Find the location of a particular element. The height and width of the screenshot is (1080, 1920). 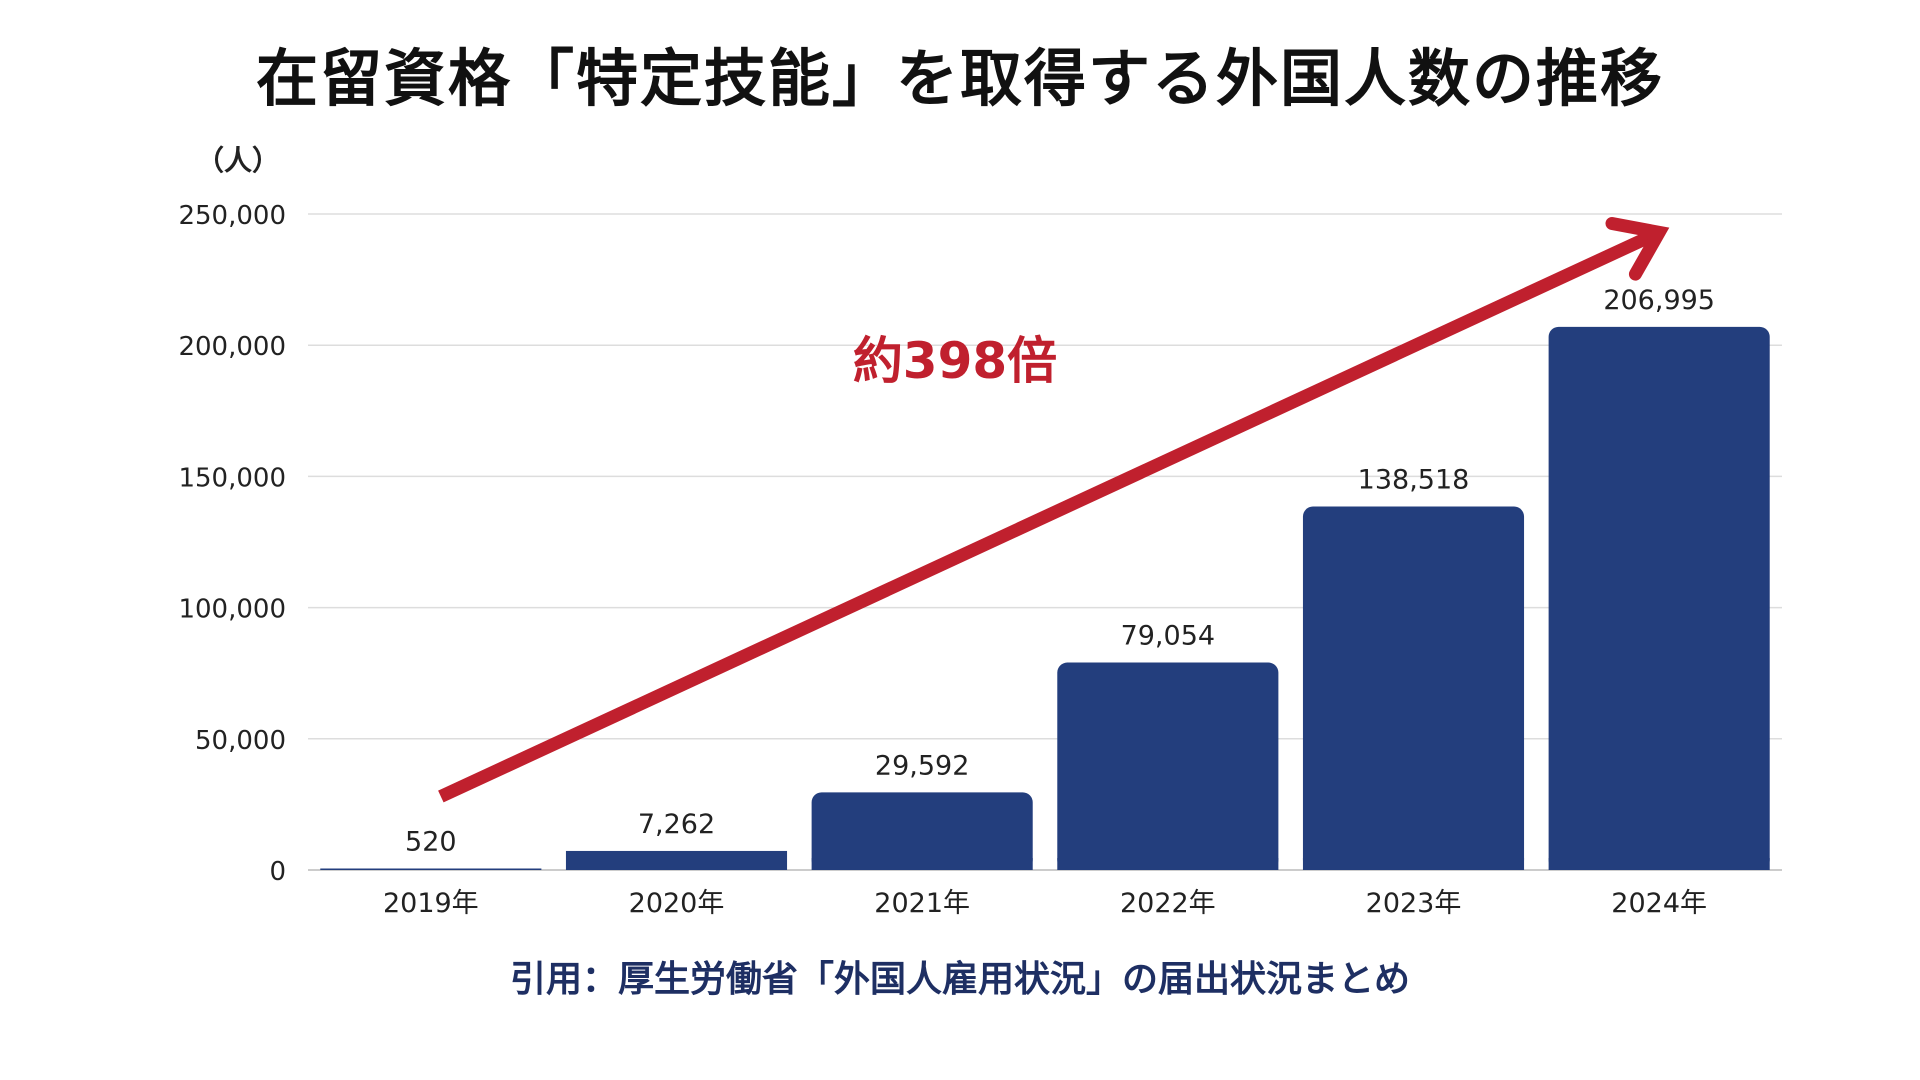

bar-2023 is located at coordinates (1413, 688).